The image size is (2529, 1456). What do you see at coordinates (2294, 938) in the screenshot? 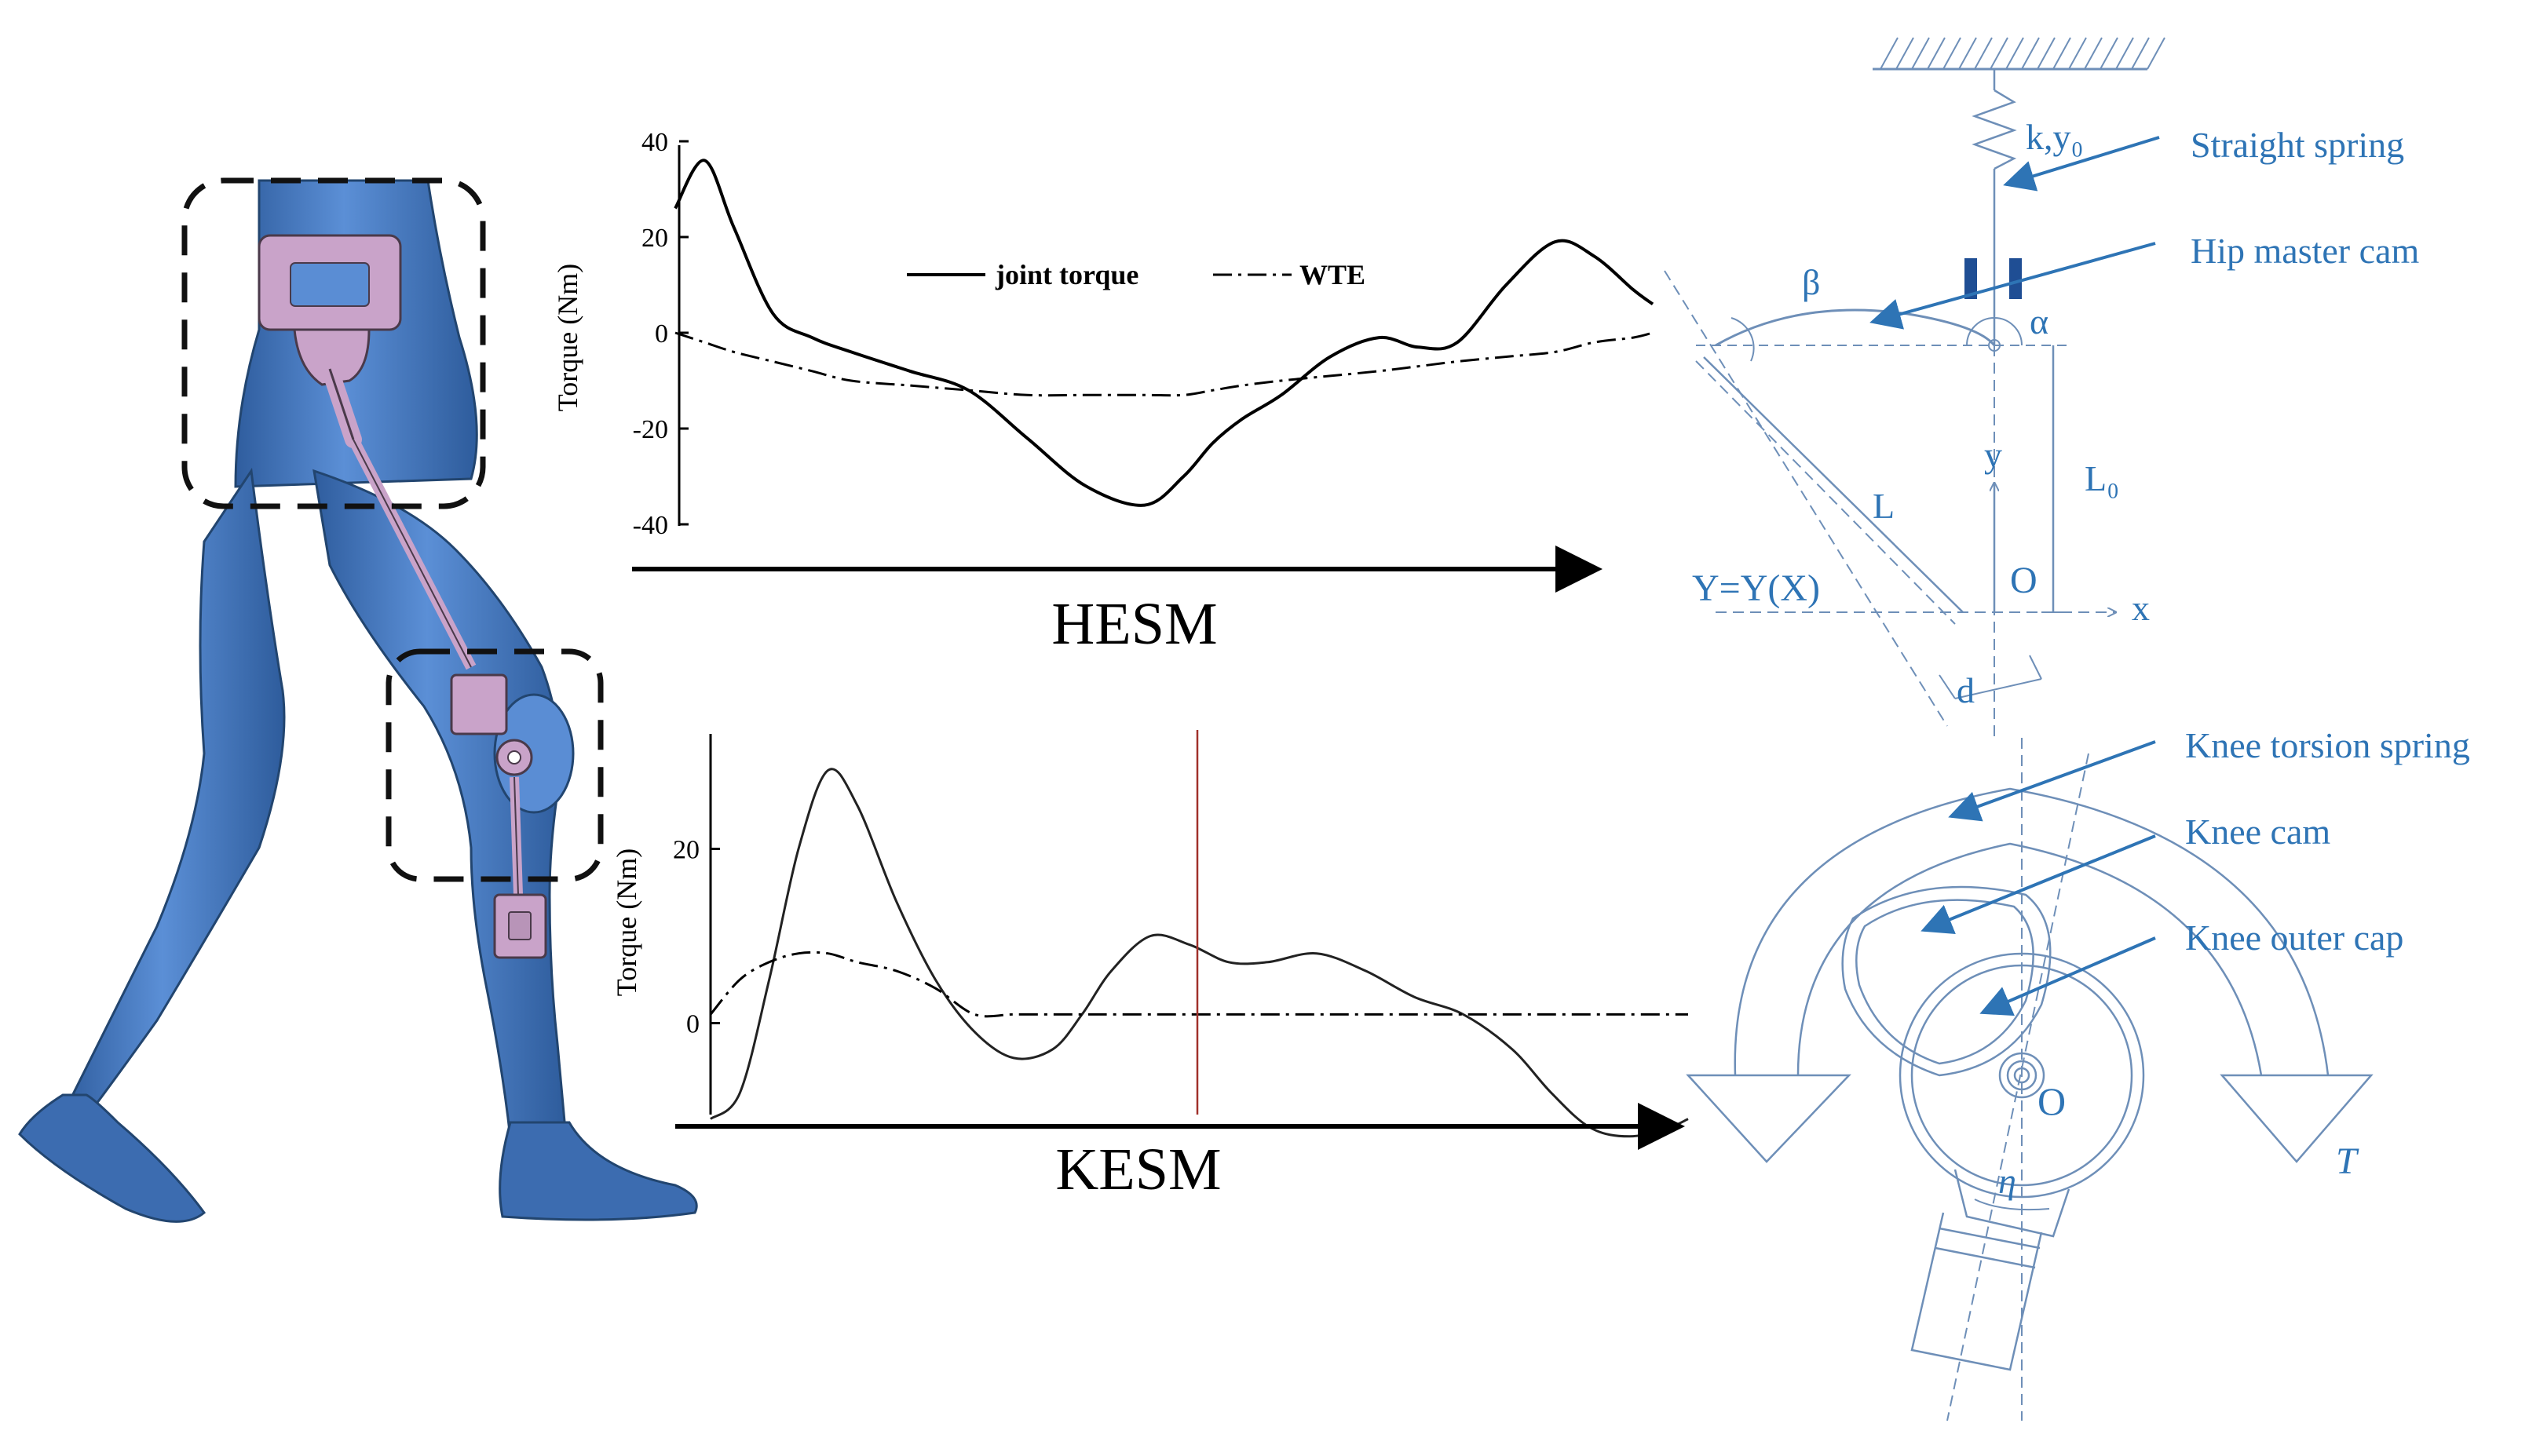
I see `knee-outer-cap-label: Knee outer cap` at bounding box center [2294, 938].